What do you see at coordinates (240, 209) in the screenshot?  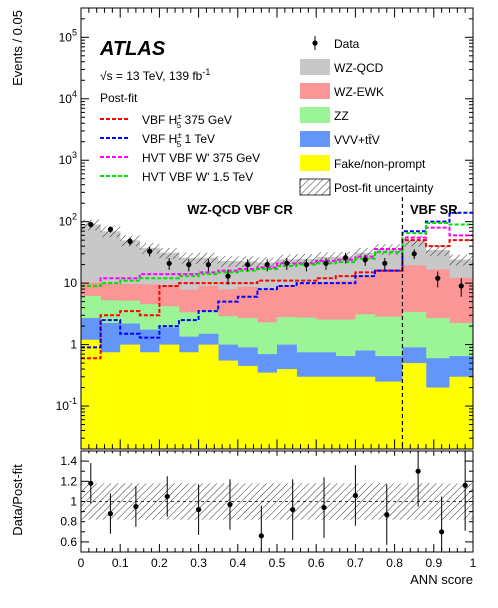 I see `region-cr-label: WZ-QCD VBF CR` at bounding box center [240, 209].